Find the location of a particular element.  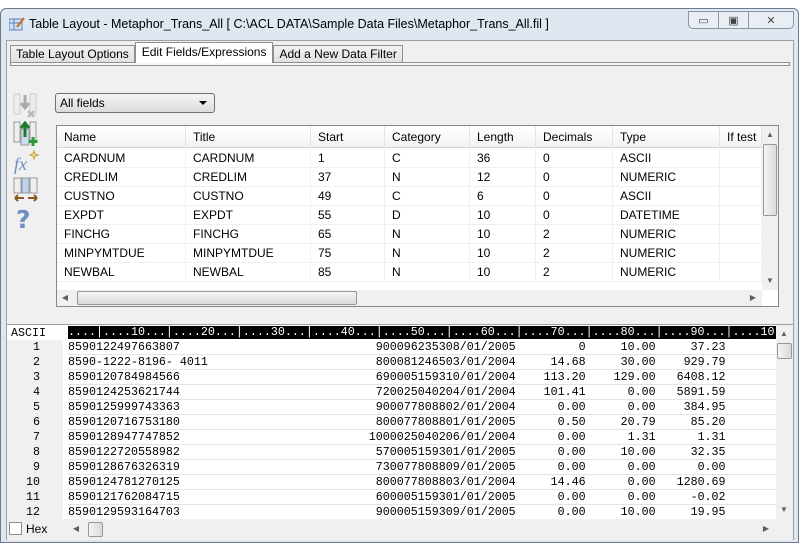

field-cell-title: CUSTNO is located at coordinates (248, 196).